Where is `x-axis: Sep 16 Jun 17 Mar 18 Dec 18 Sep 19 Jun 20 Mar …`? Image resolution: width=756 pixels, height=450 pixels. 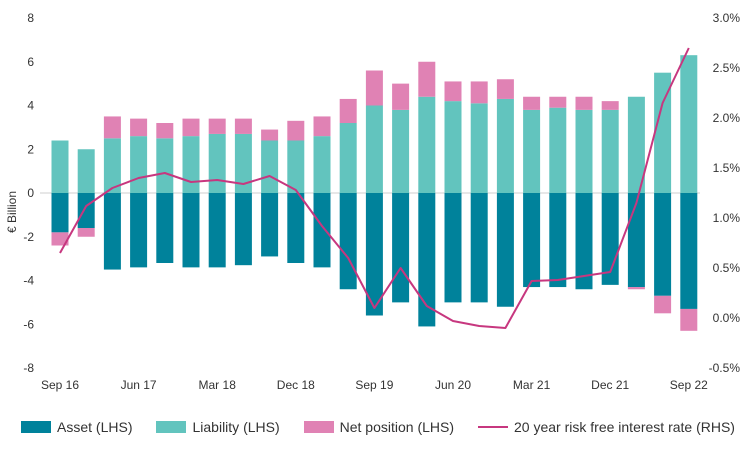 x-axis: Sep 16 Jun 17 Mar 18 Dec 18 Sep 19 Jun 20 Mar … is located at coordinates (374, 385).